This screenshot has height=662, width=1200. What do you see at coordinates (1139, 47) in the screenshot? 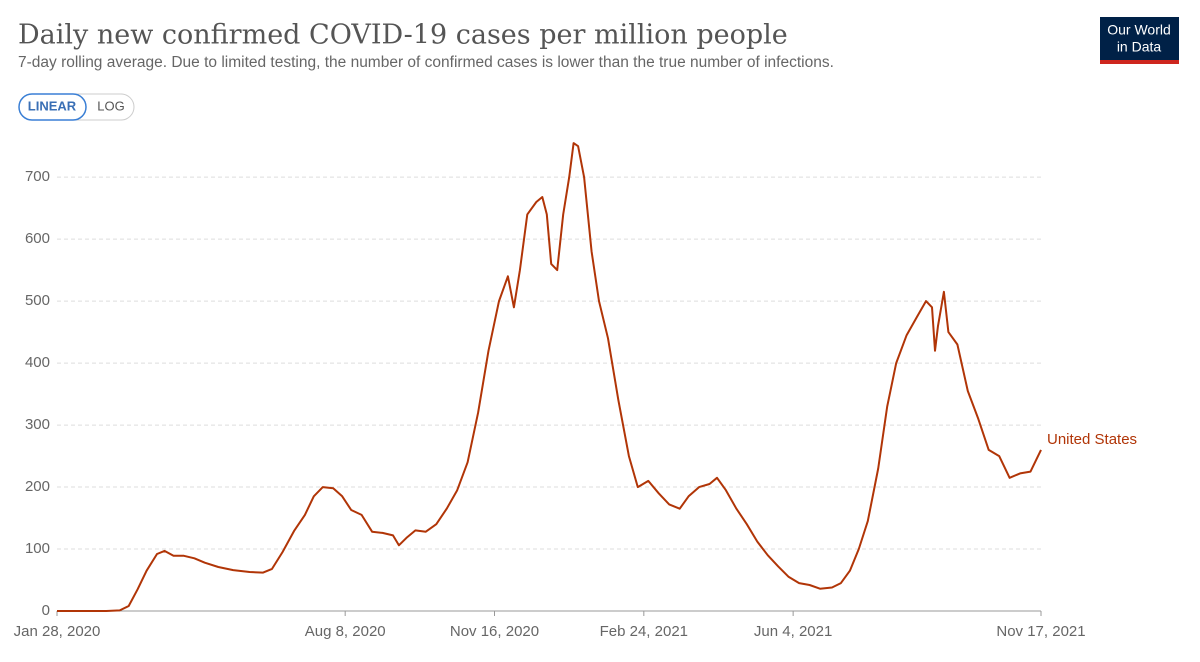
I see `logo-text: in Data` at bounding box center [1139, 47].